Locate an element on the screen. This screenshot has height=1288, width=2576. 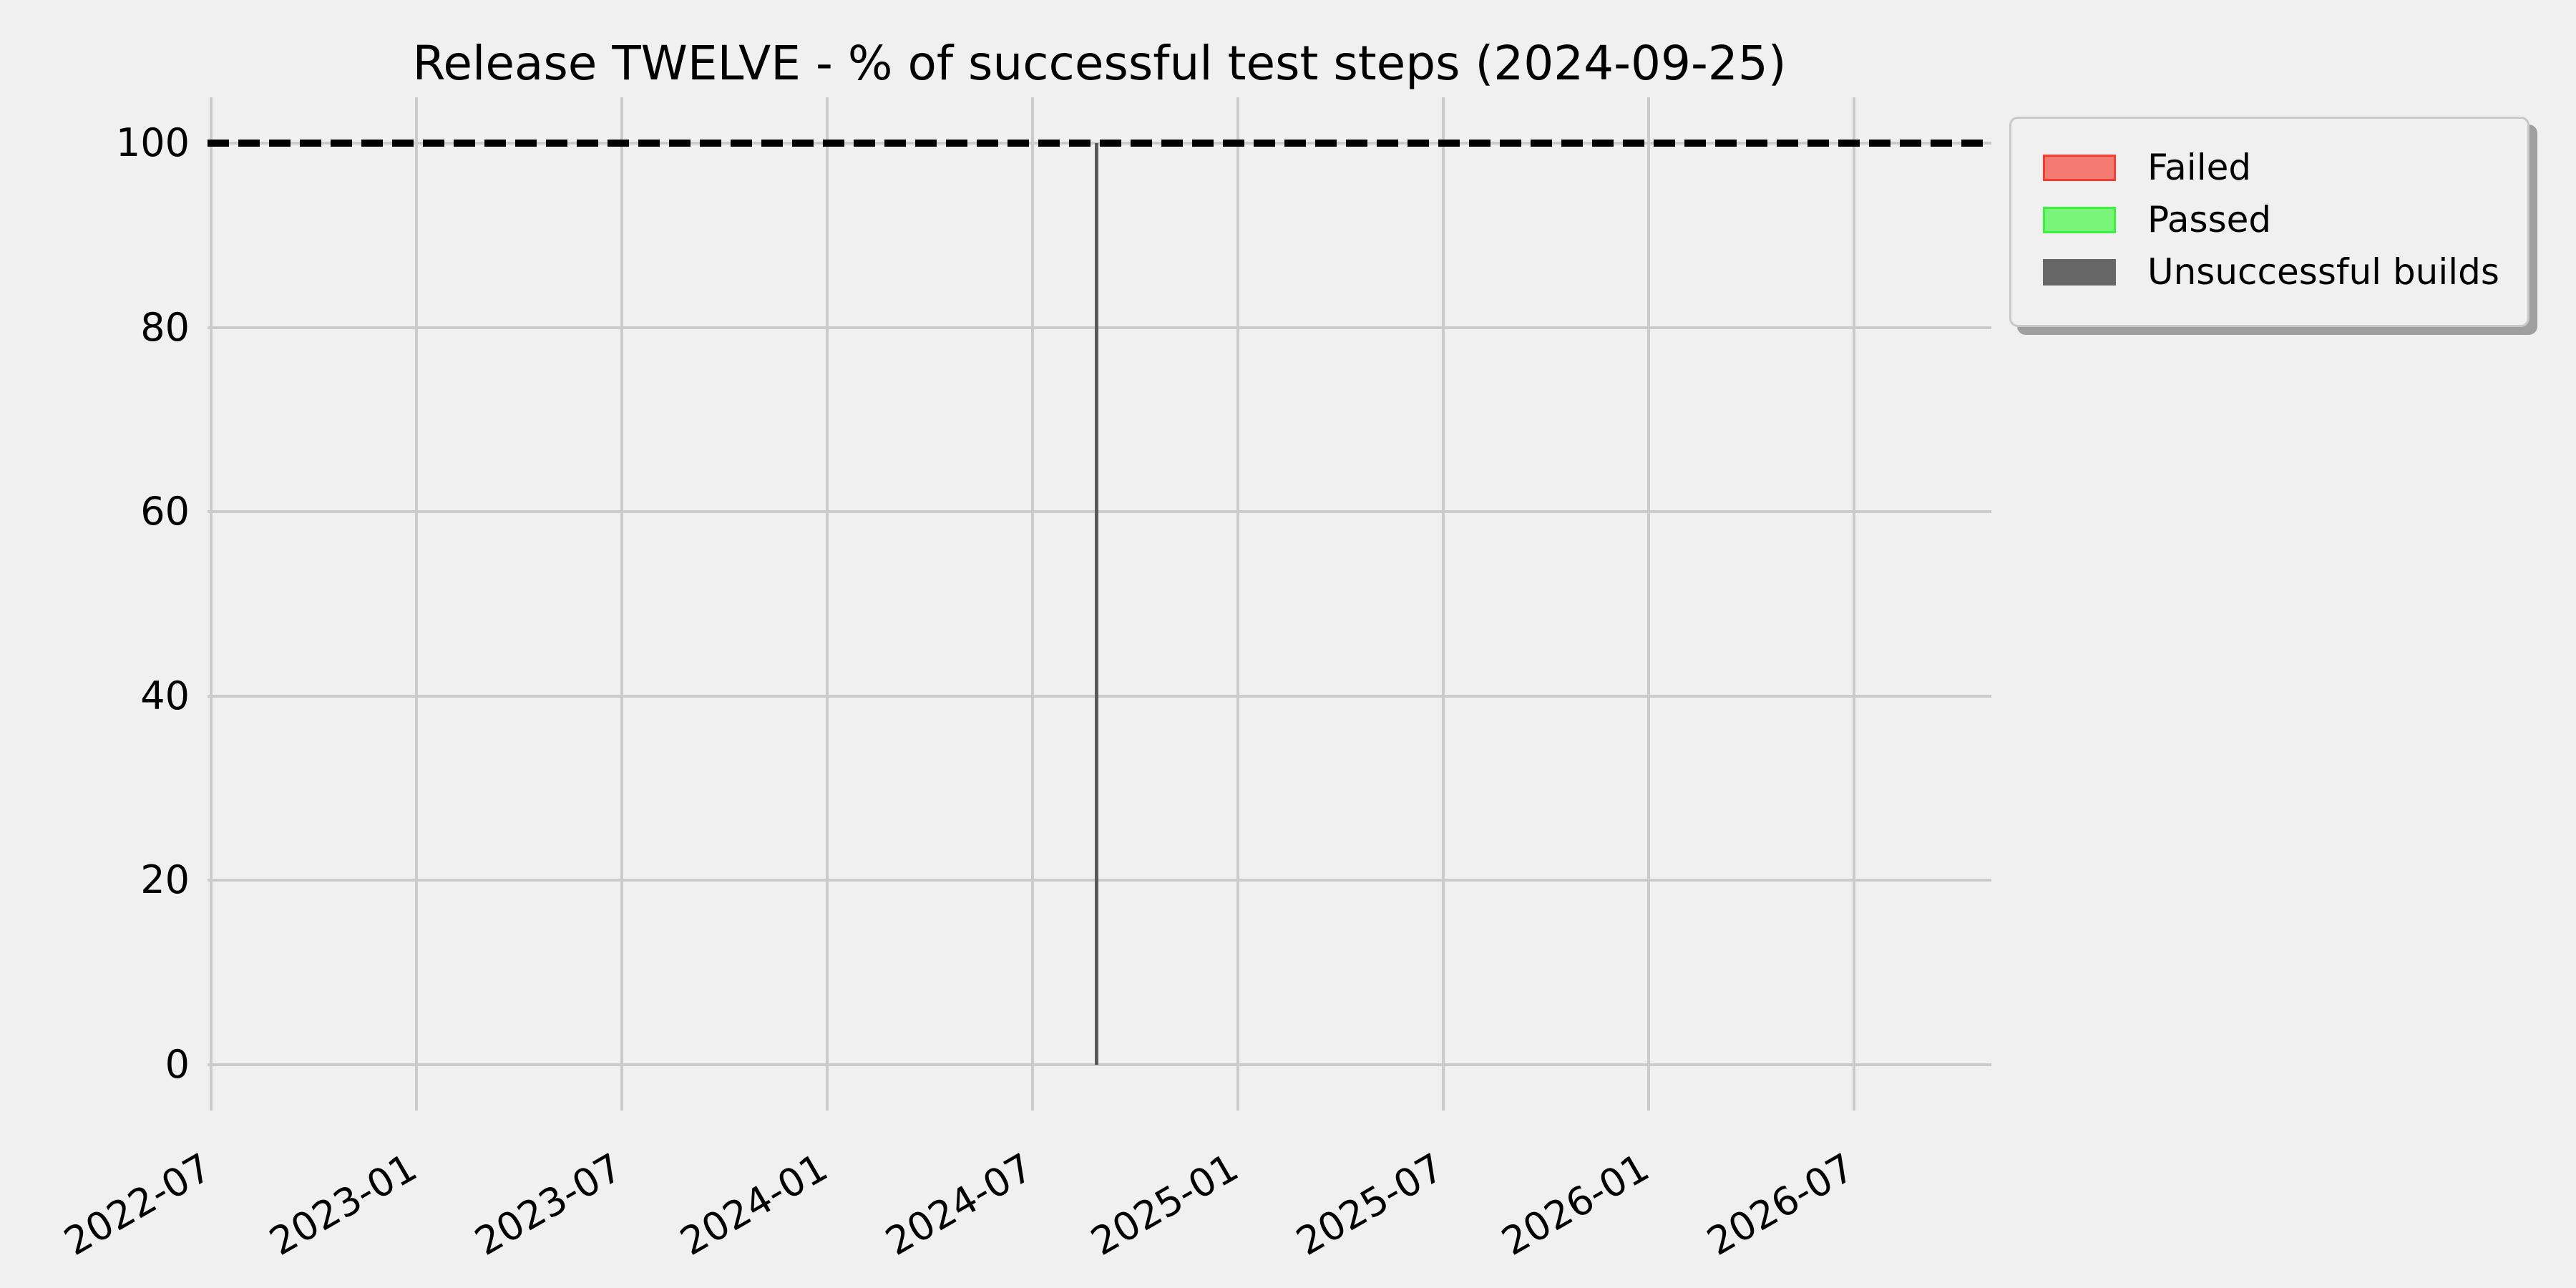
y-tick-label: 40 is located at coordinates (165, 695).